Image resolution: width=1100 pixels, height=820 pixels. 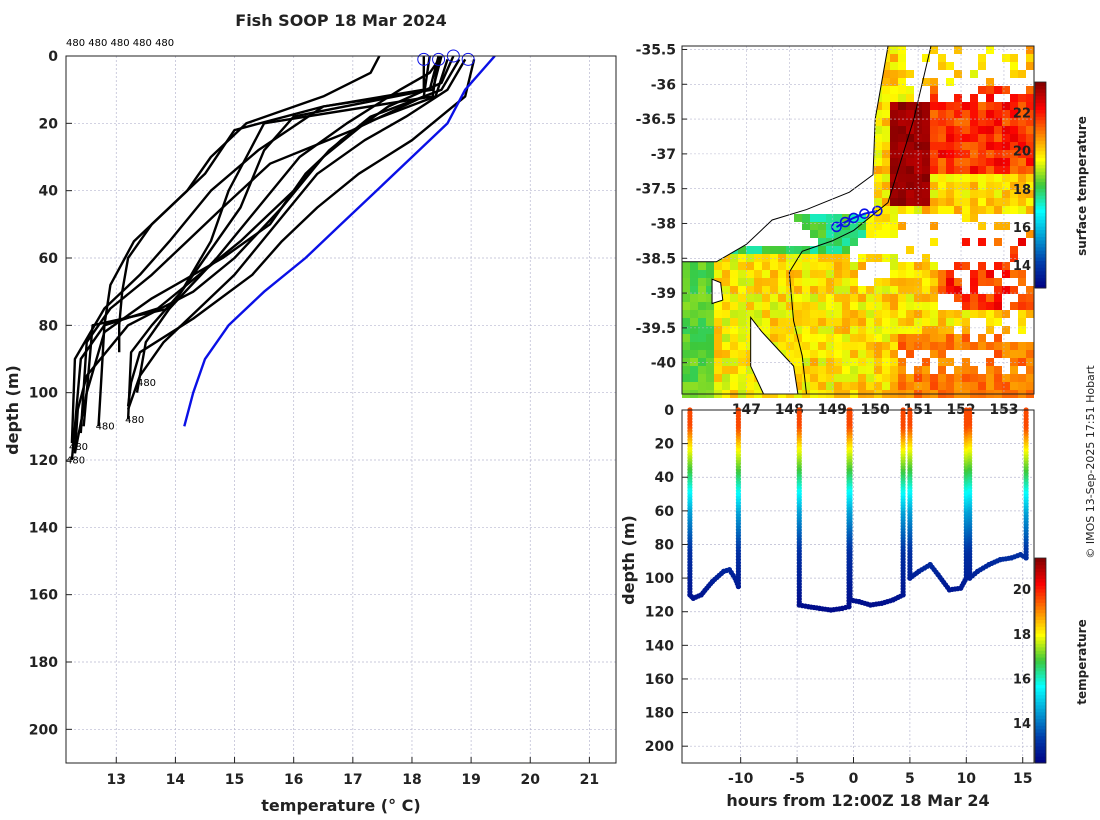 What do you see at coordinates (656, 190) in the screenshot?
I see `lat-tick-label: -37.5` at bounding box center [656, 190].